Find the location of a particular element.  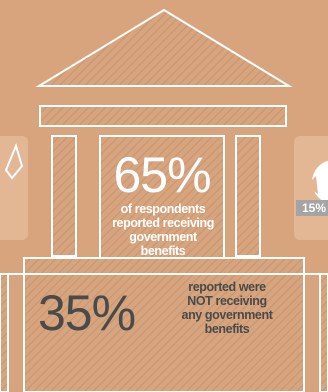

receiving-caption-line: government is located at coordinates (163, 237).